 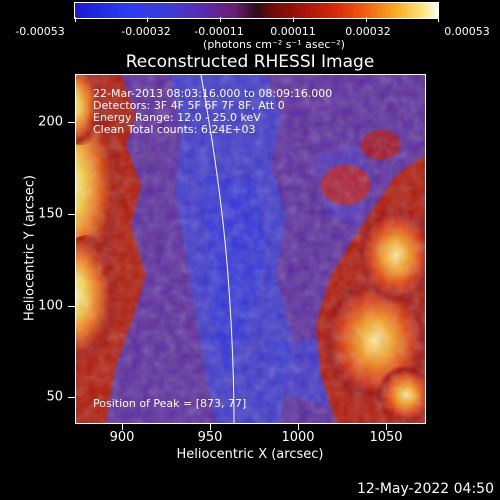 What do you see at coordinates (146, 31) in the screenshot?
I see `colorbar-label: -0.00032` at bounding box center [146, 31].